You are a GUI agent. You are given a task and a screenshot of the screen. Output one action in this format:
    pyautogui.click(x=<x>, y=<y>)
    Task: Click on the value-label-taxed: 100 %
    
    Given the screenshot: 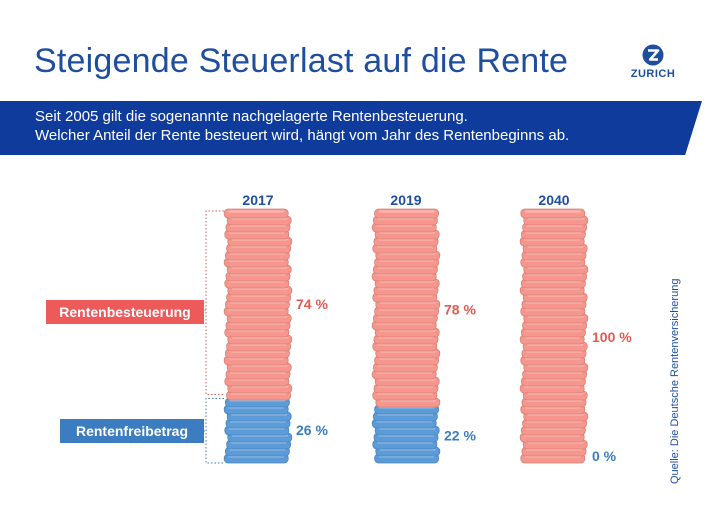 What is the action you would take?
    pyautogui.click(x=612, y=337)
    